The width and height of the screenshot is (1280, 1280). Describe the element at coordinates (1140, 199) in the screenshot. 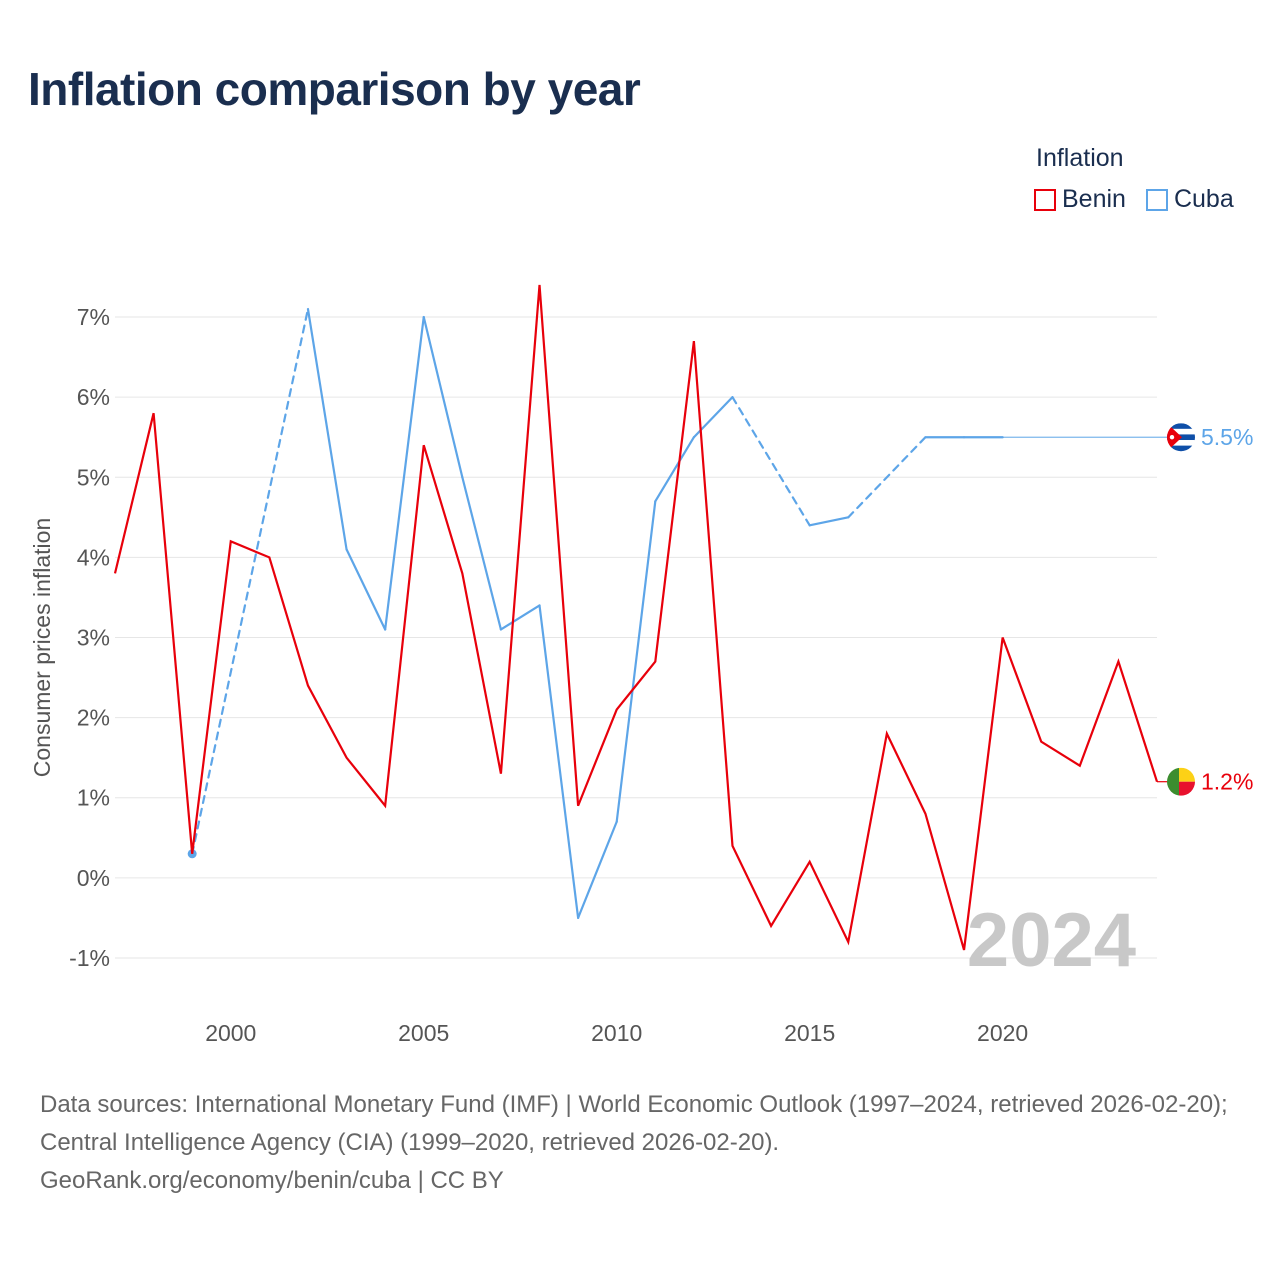

I see `legend: Benin Cuba` at that location.